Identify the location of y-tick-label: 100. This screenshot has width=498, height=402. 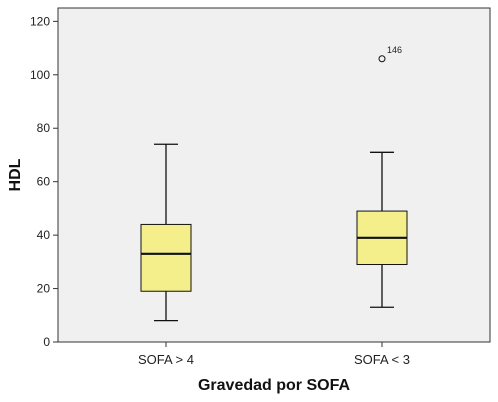
(40, 75).